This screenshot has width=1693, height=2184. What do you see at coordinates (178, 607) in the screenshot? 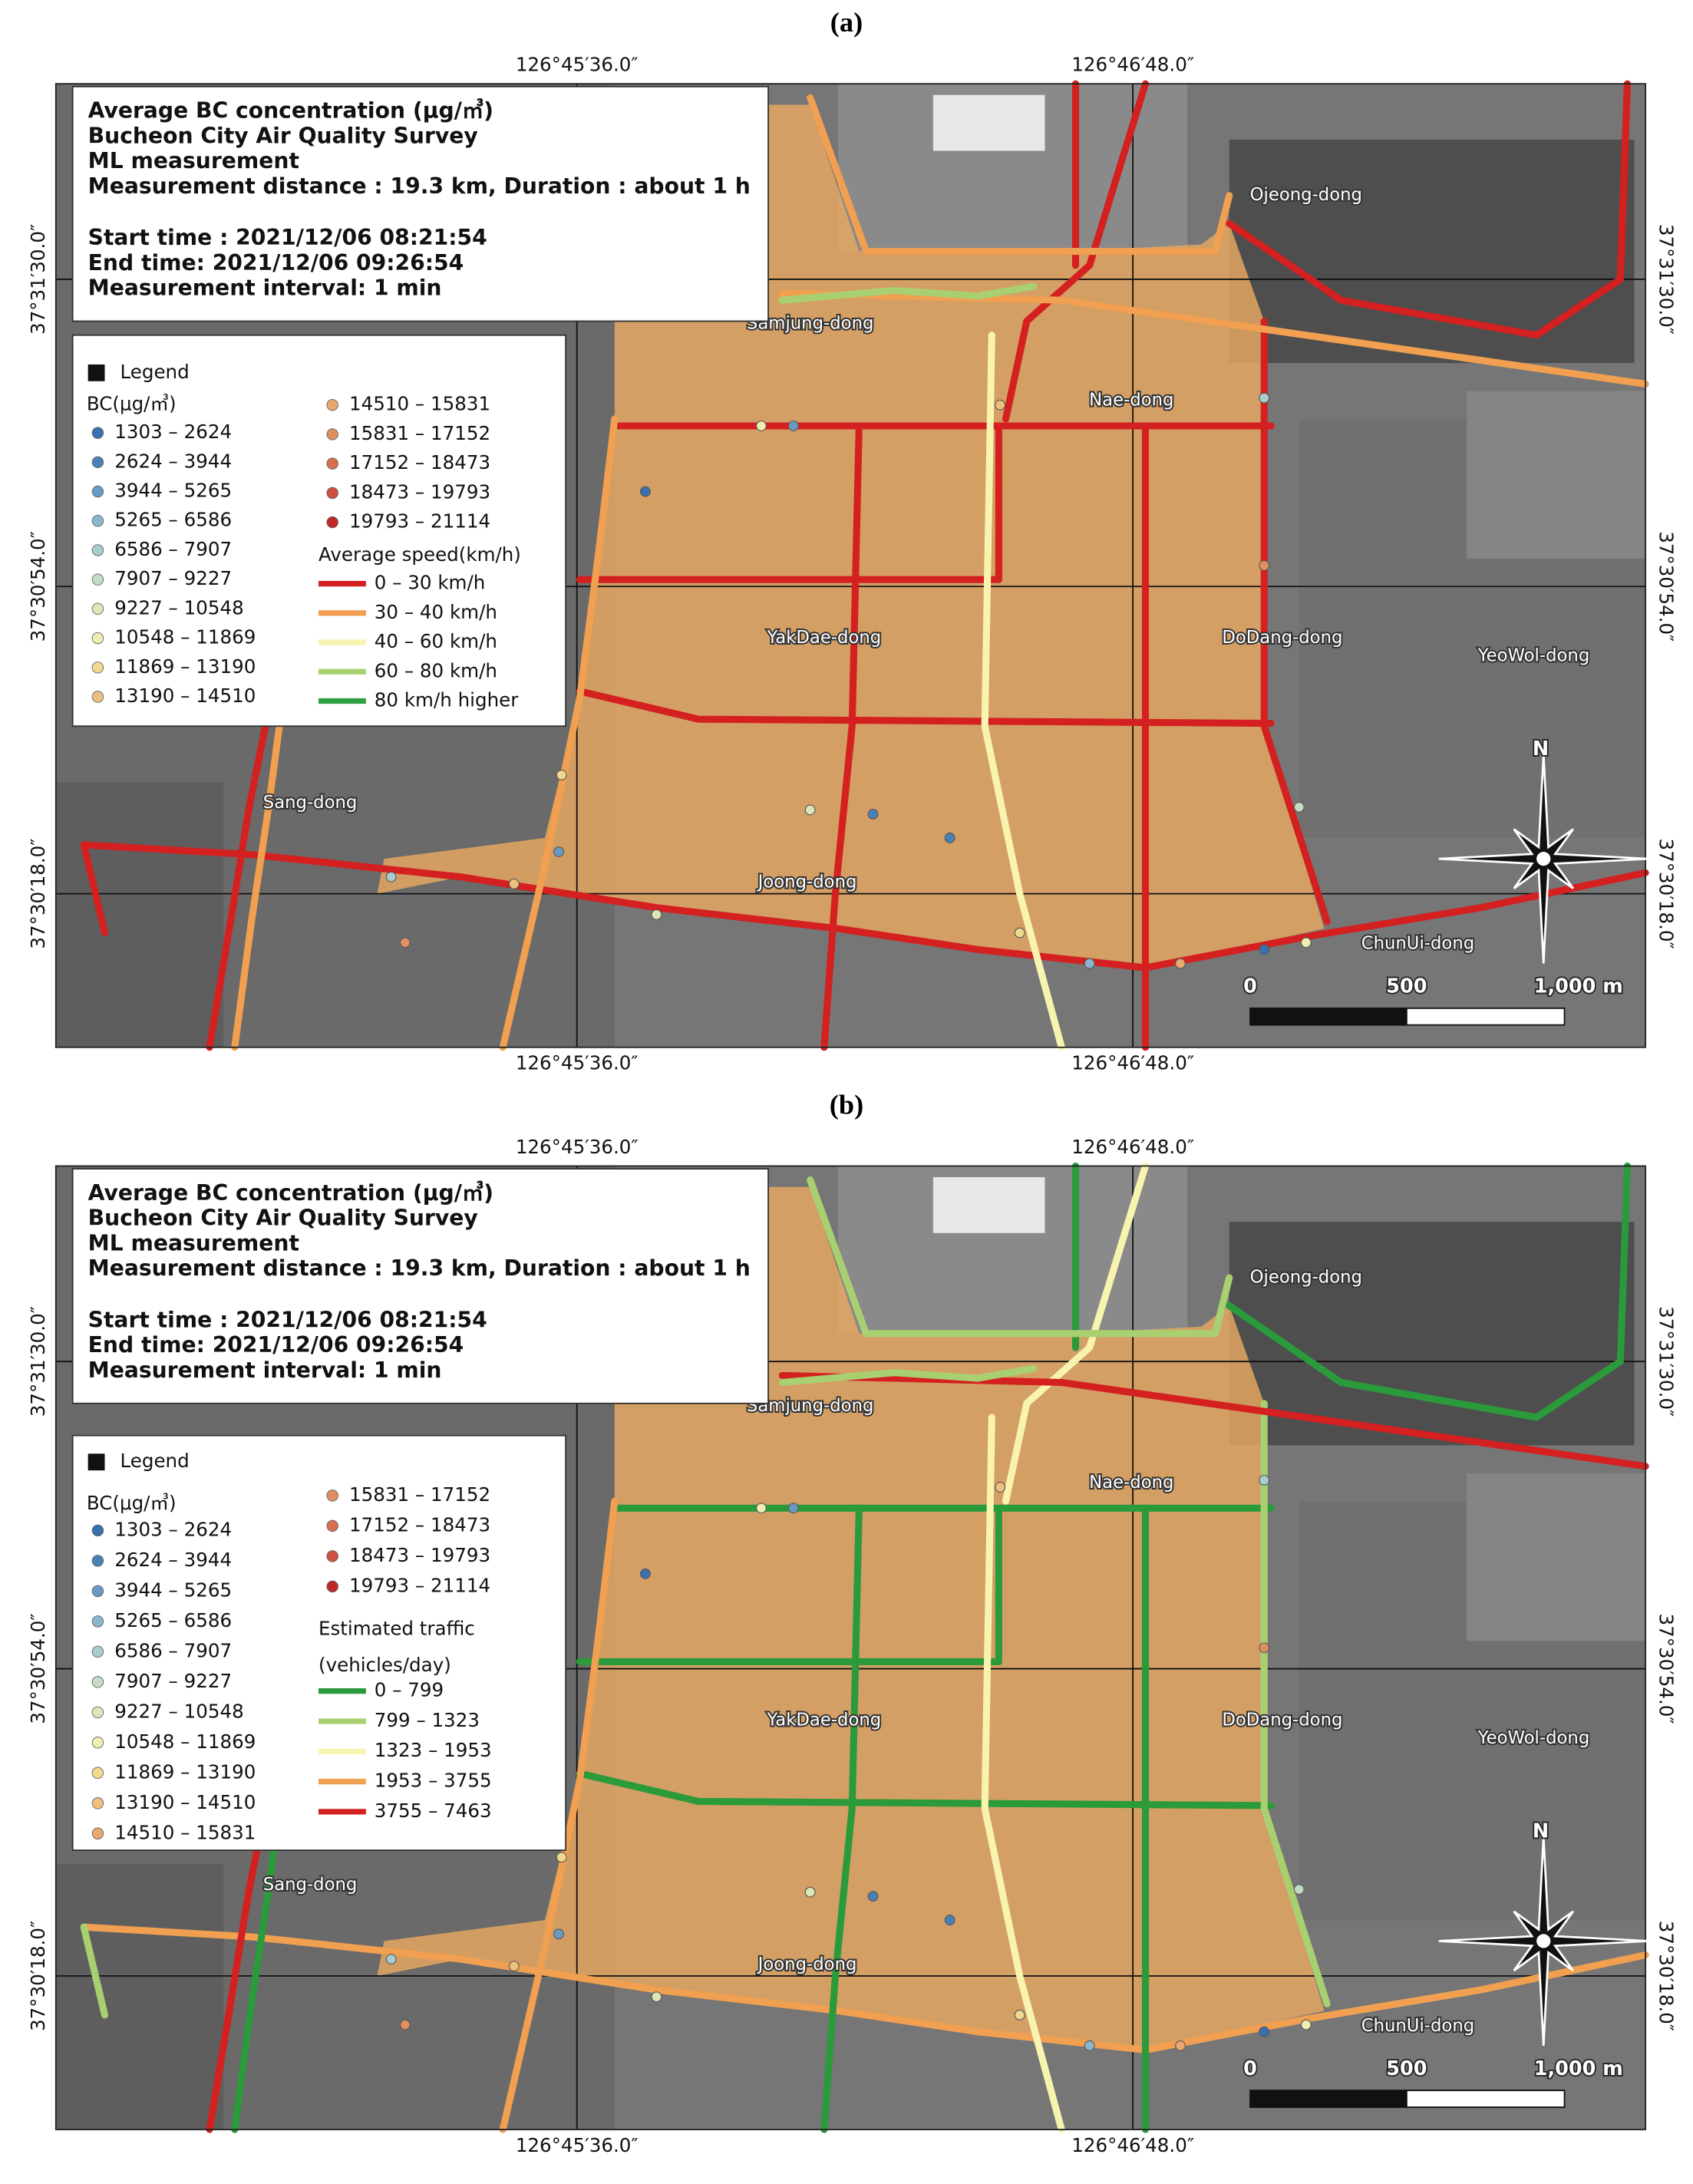
I see `legend-item: 9227 – 10548` at bounding box center [178, 607].